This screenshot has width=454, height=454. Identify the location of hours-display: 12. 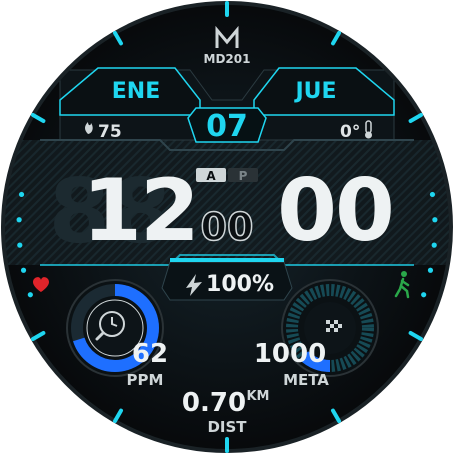
(140, 211).